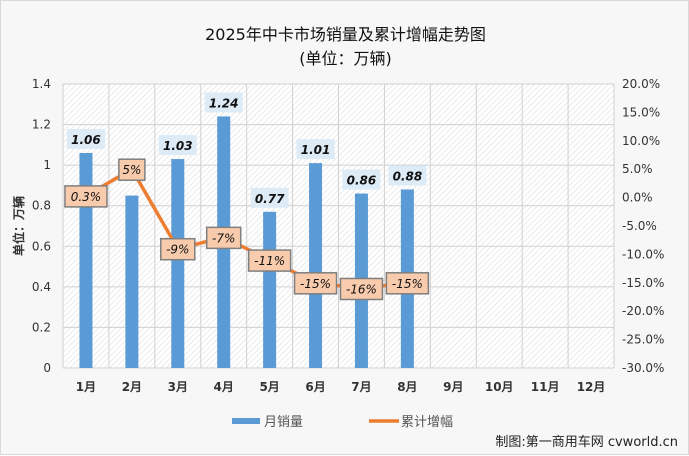 The width and height of the screenshot is (689, 456). I want to click on x-tick-label: 1月, so click(86, 387).